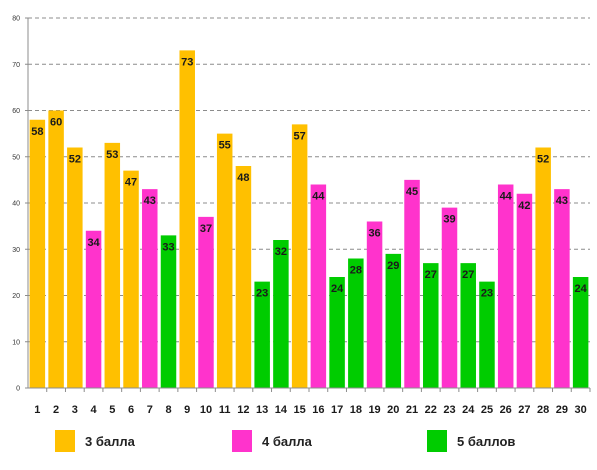 This screenshot has width=597, height=470. What do you see at coordinates (243, 410) in the screenshot?
I see `x-tick-label: 12` at bounding box center [243, 410].